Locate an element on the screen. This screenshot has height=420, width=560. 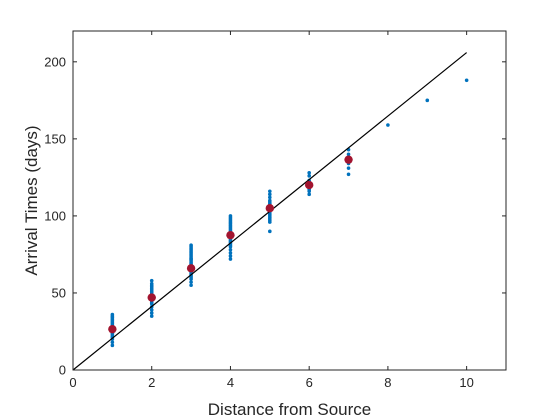
x-tick-label: 6 is located at coordinates (309, 382).